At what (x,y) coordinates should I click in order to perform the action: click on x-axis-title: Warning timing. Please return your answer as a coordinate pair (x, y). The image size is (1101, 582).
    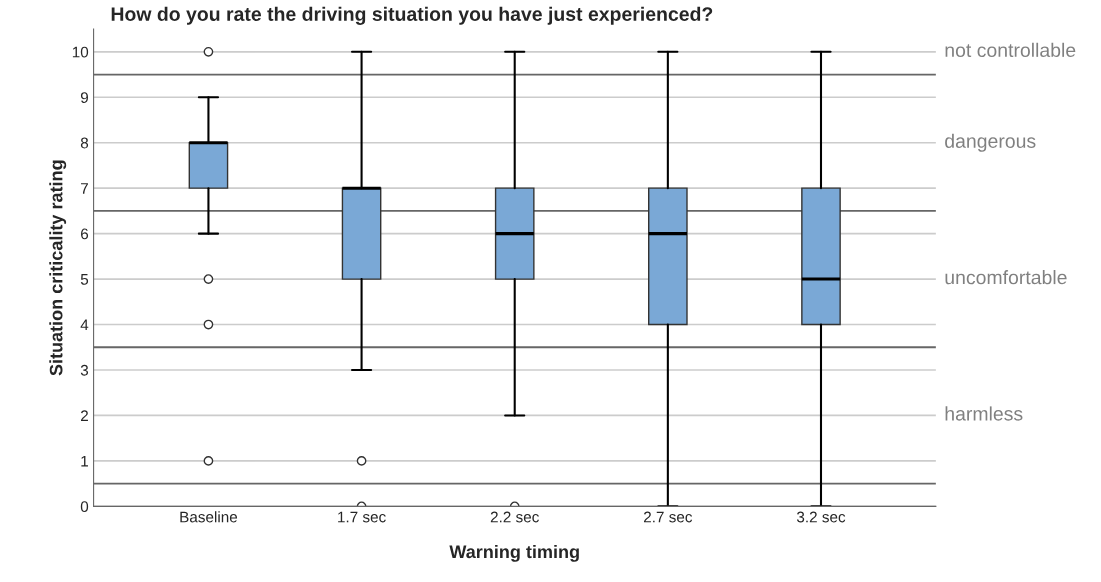
    Looking at the image, I should click on (514, 553).